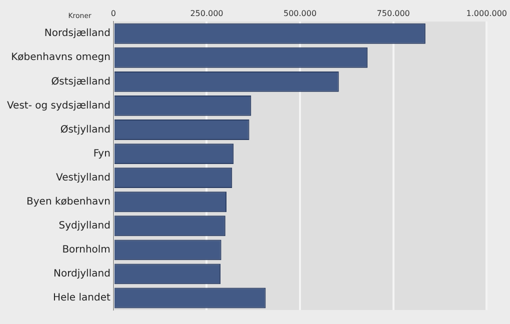 The height and width of the screenshot is (324, 510). I want to click on y-tick-label: Nordsjælland, so click(77, 34).